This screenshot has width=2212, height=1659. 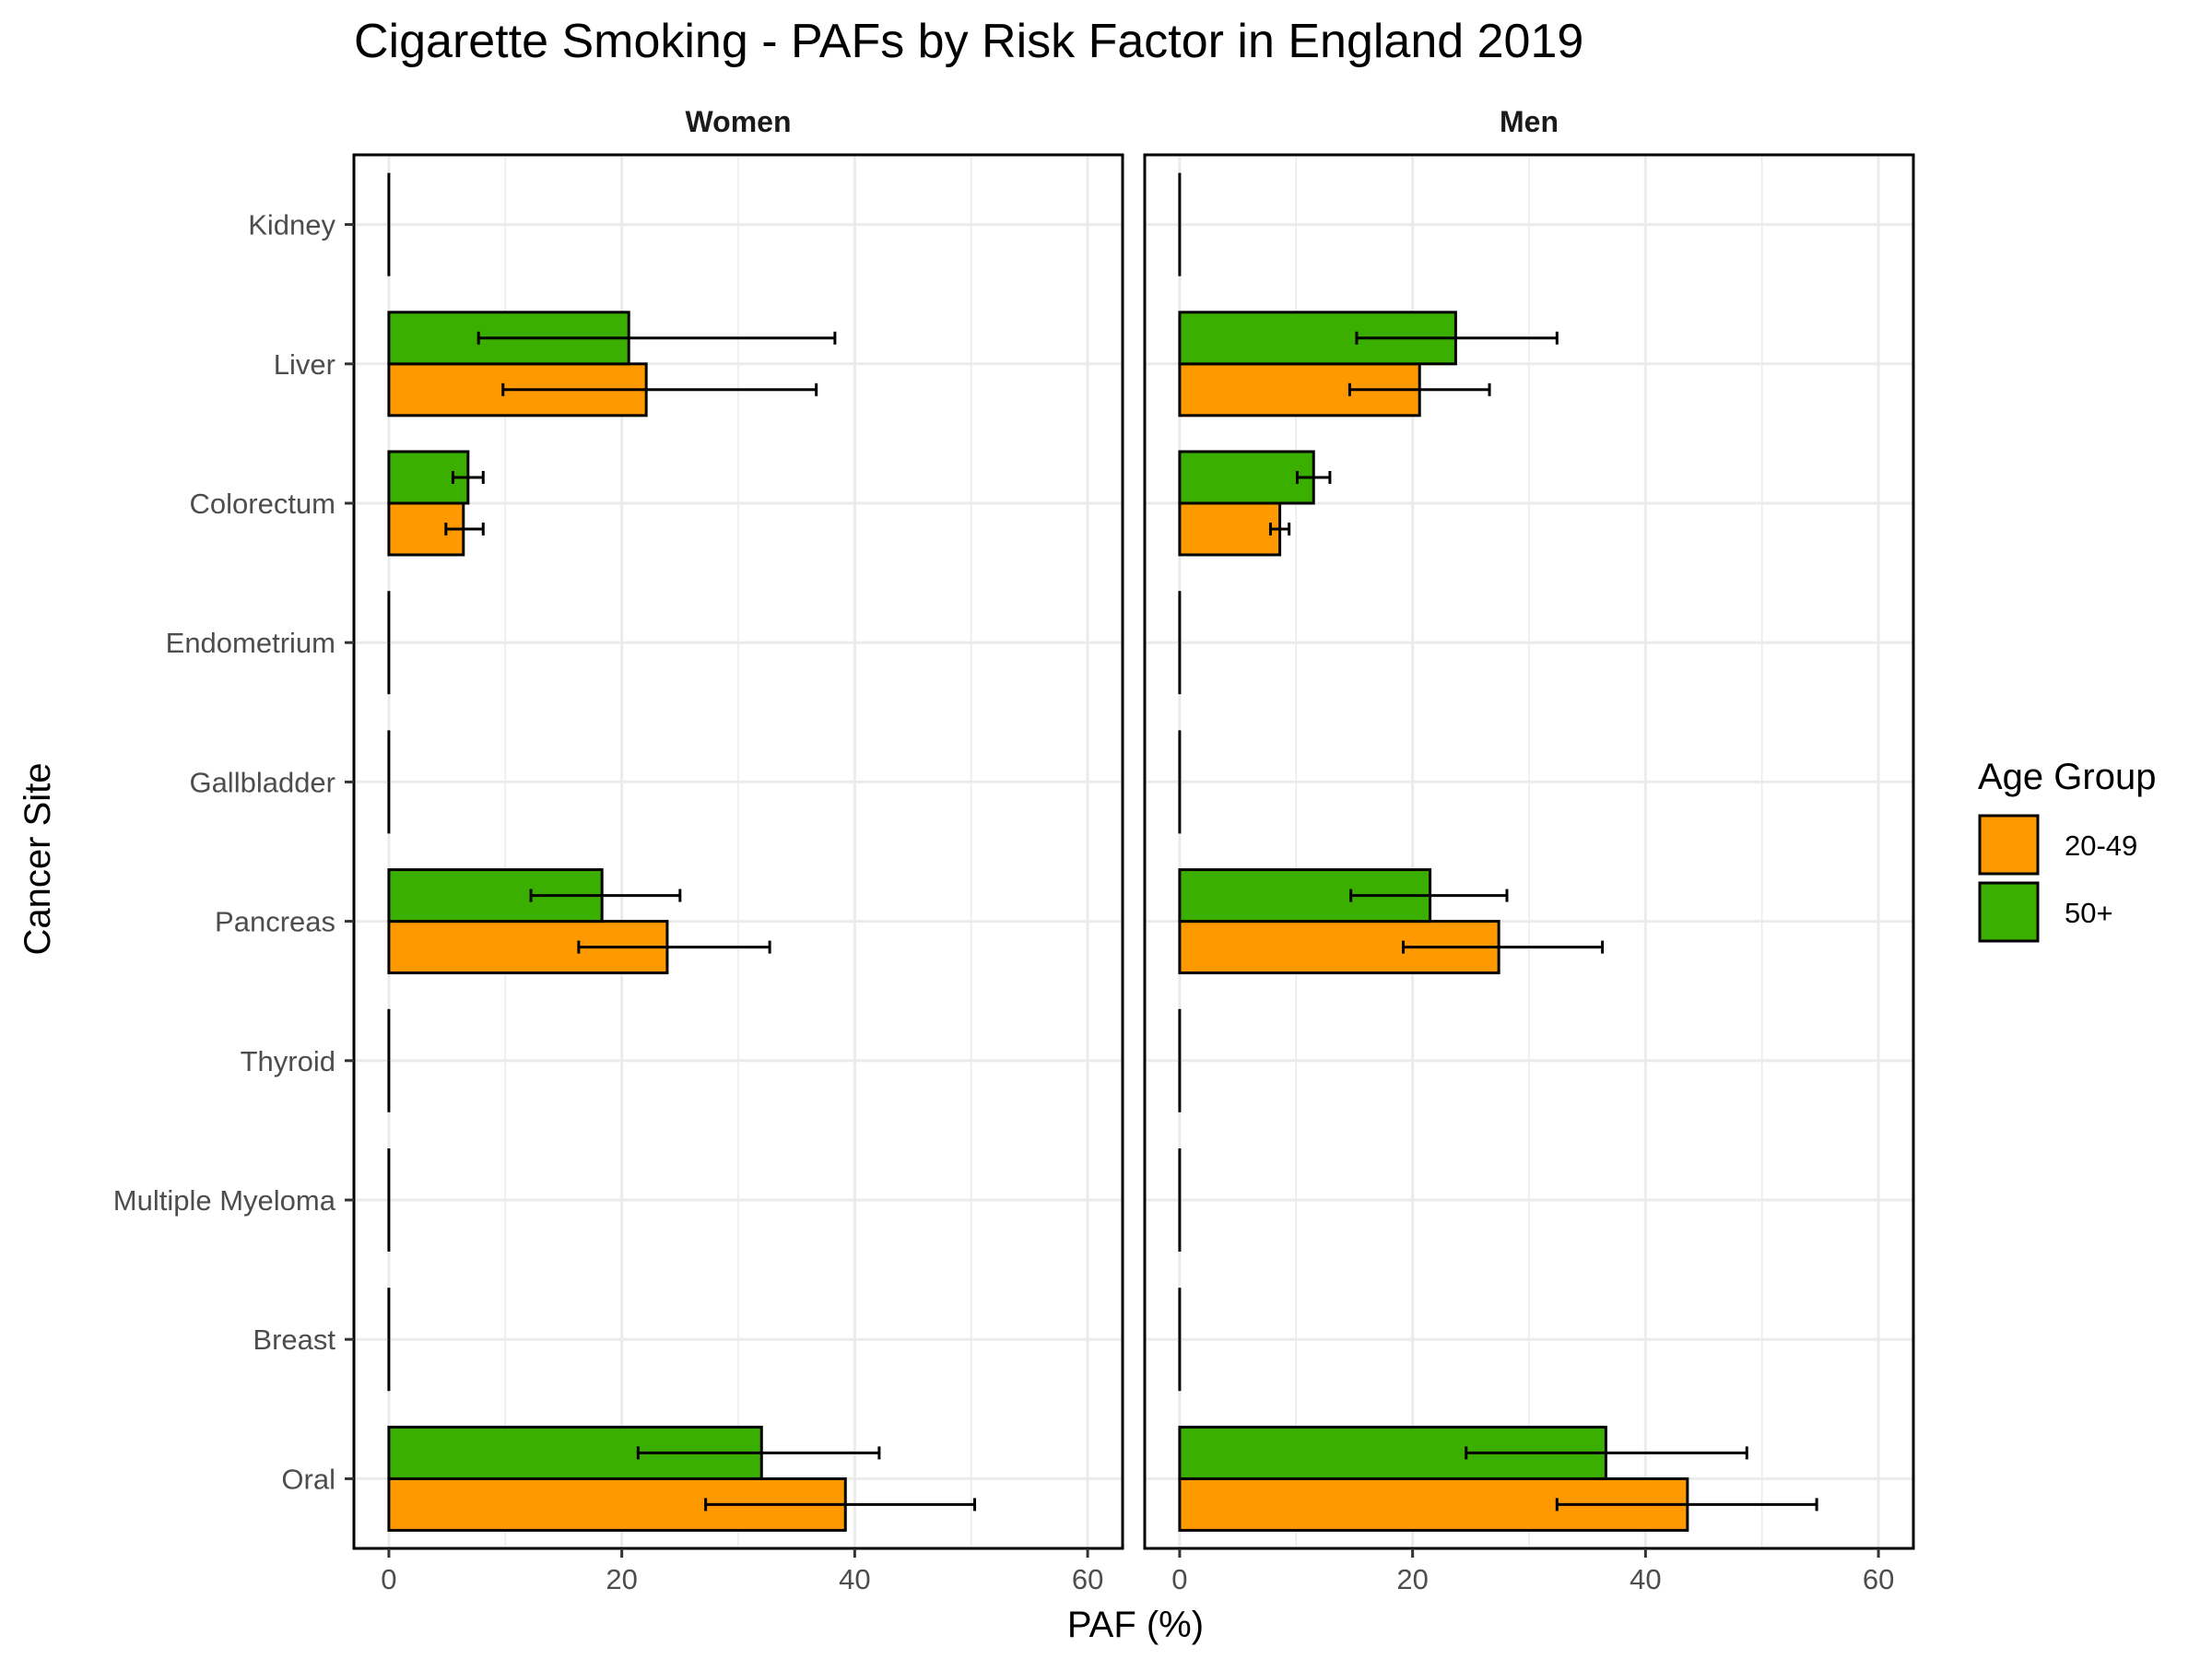 What do you see at coordinates (1529, 121) in the screenshot?
I see `panel-strip-label: Men` at bounding box center [1529, 121].